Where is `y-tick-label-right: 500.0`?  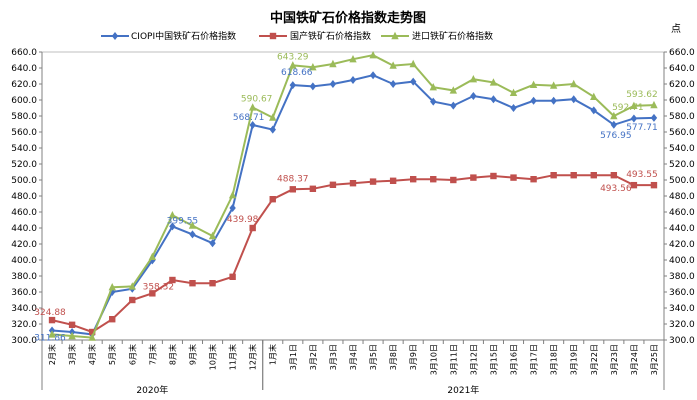 y-tick-label-right: 500.0 is located at coordinates (682, 181).